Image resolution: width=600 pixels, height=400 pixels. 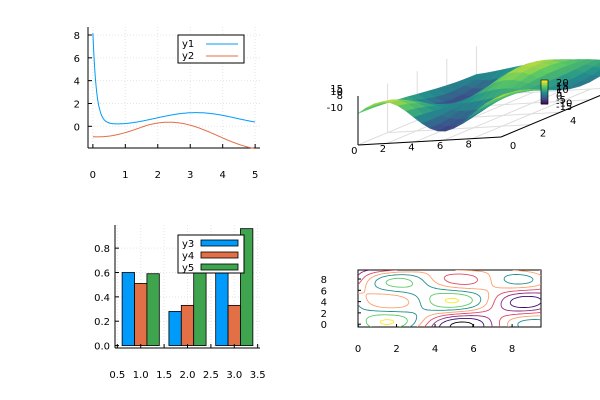 I want to click on x-tick-label: 2.5, so click(x=211, y=375).